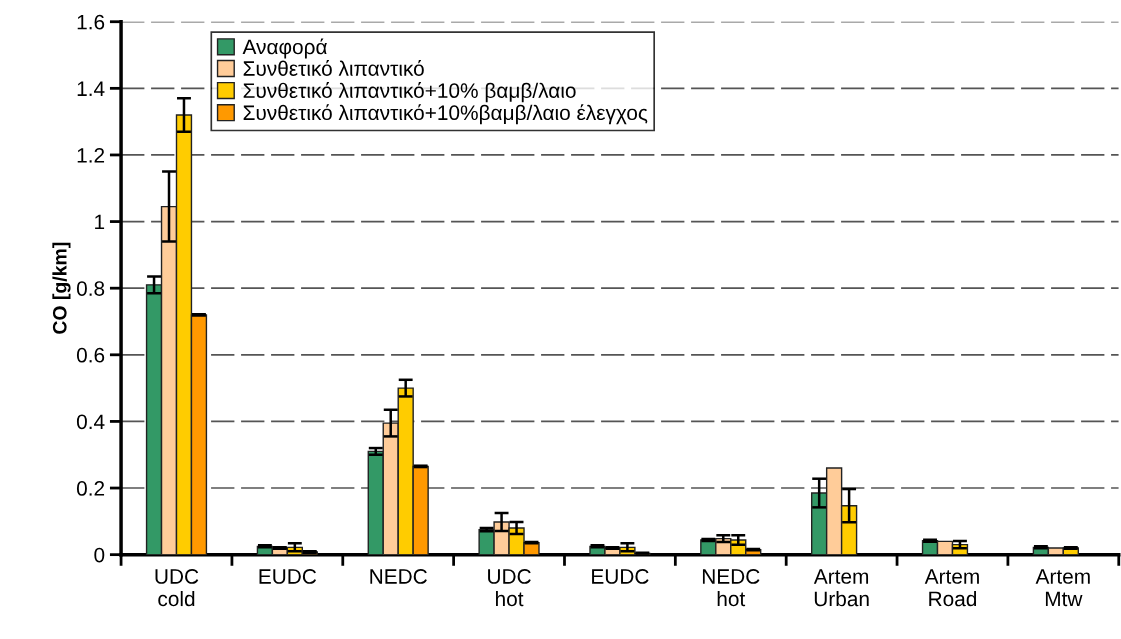  I want to click on x-tick-label: Artem Road, so click(951, 588).